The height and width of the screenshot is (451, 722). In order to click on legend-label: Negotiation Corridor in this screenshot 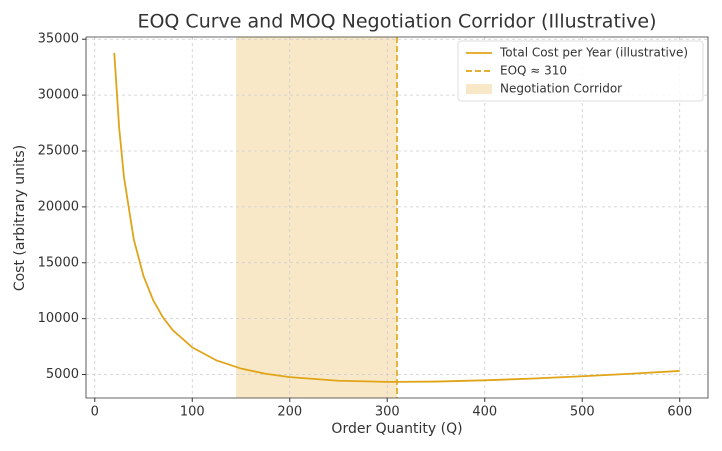, I will do `click(561, 89)`.